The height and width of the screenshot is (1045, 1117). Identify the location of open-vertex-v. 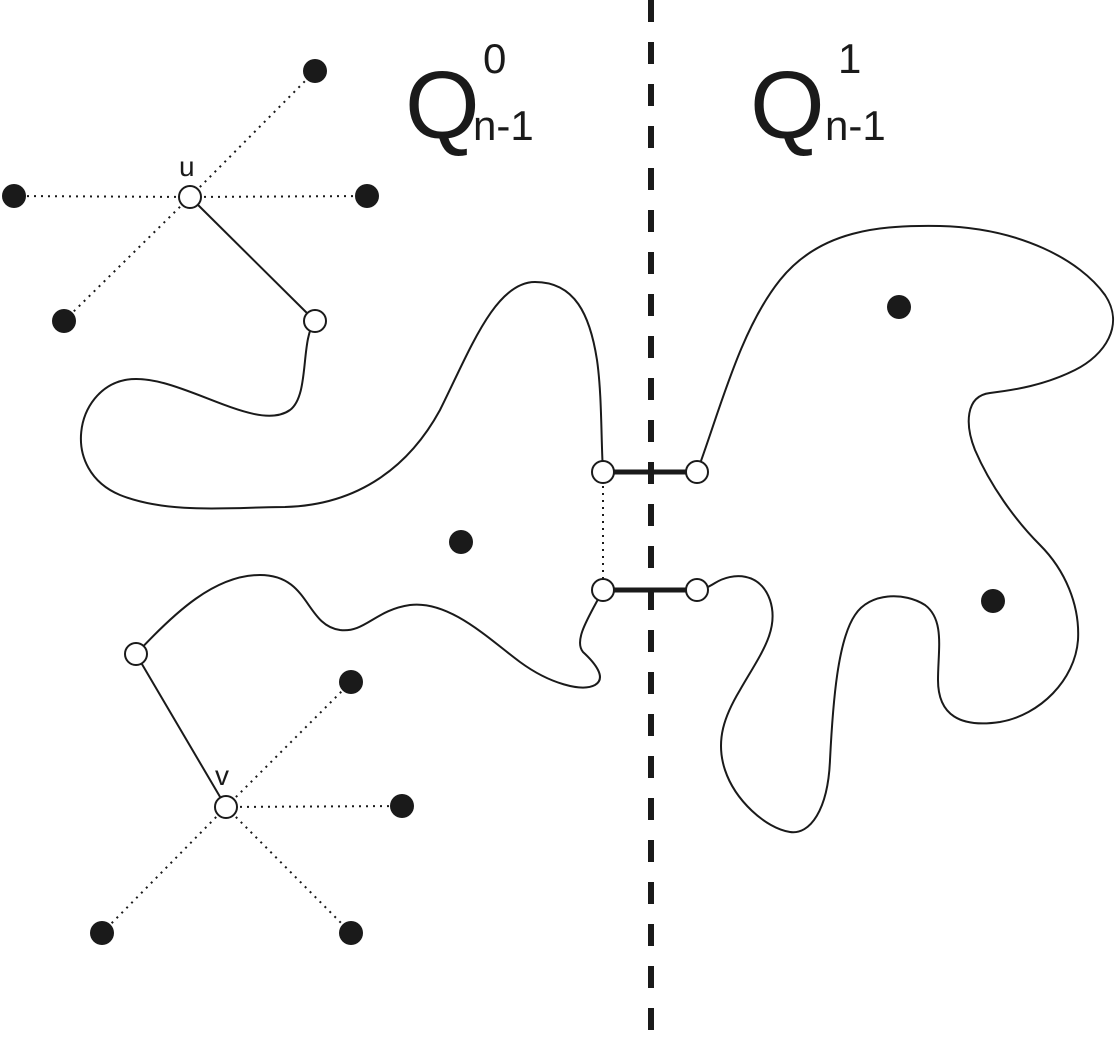
(226, 807).